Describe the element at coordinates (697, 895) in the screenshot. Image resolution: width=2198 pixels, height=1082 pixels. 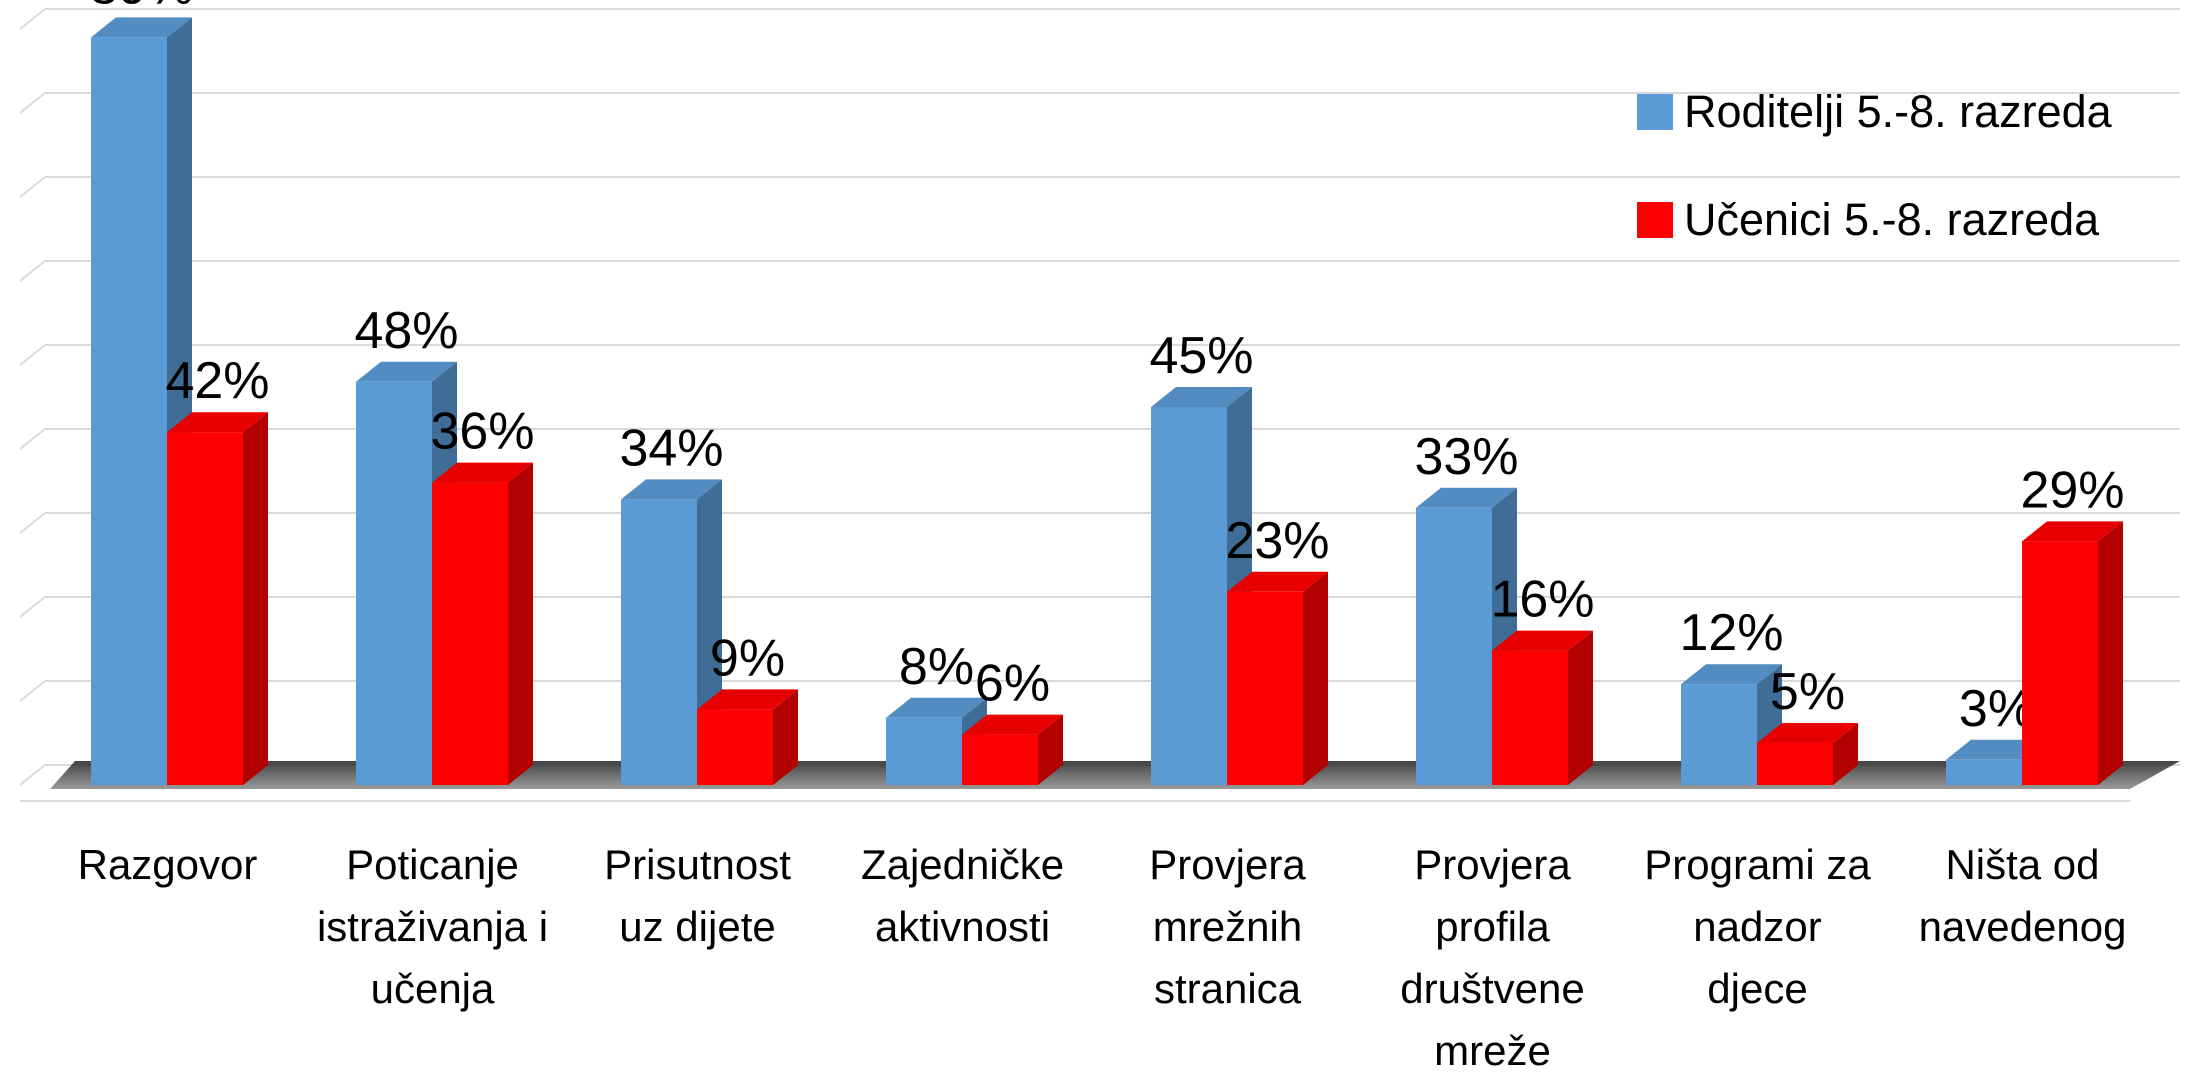
I see `x-tick-label: Prisutnost uz dijete` at that location.